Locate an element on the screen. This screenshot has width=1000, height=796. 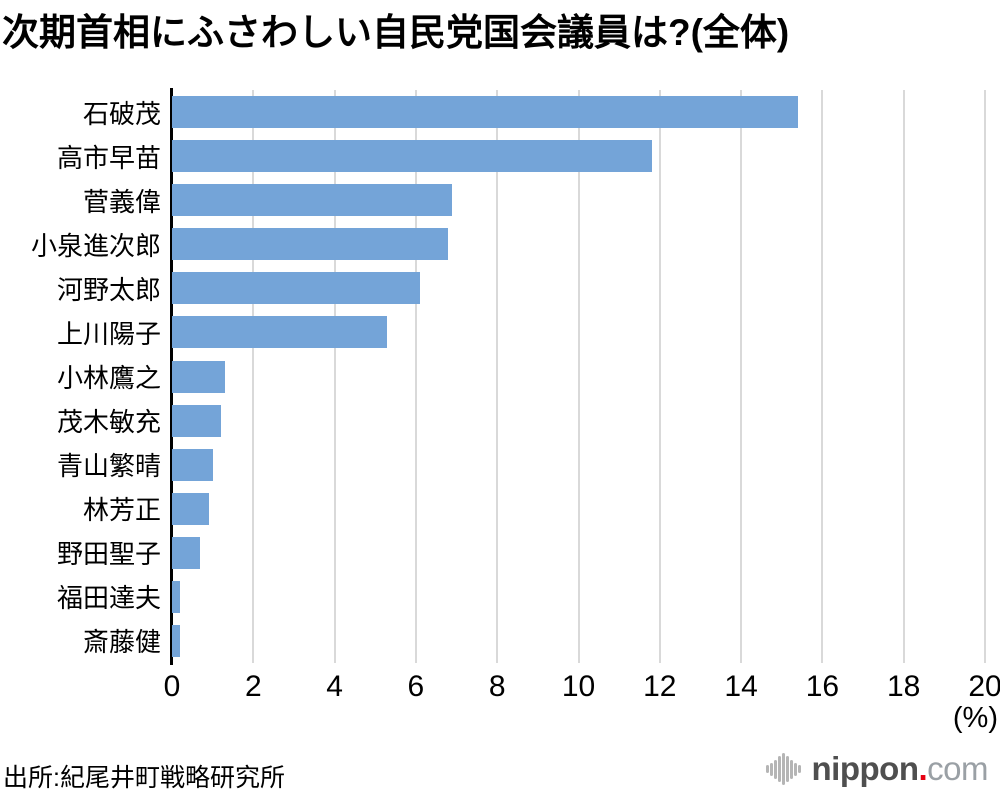
x-tick-label: 0 is located at coordinates (172, 686).